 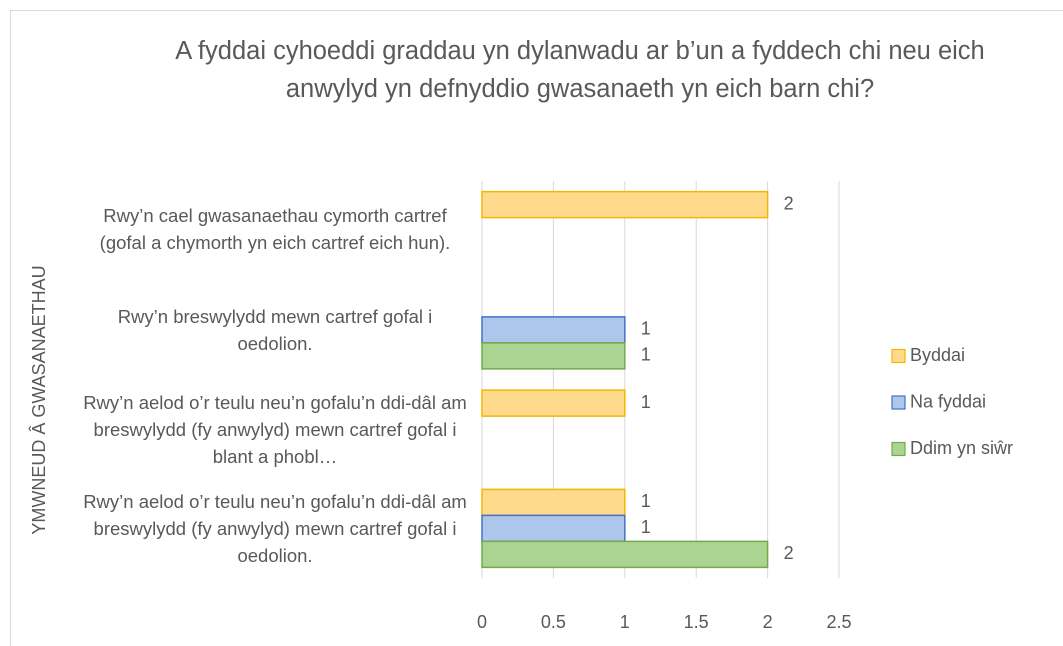 What do you see at coordinates (838, 622) in the screenshot?
I see `x-tick-label: 2.5` at bounding box center [838, 622].